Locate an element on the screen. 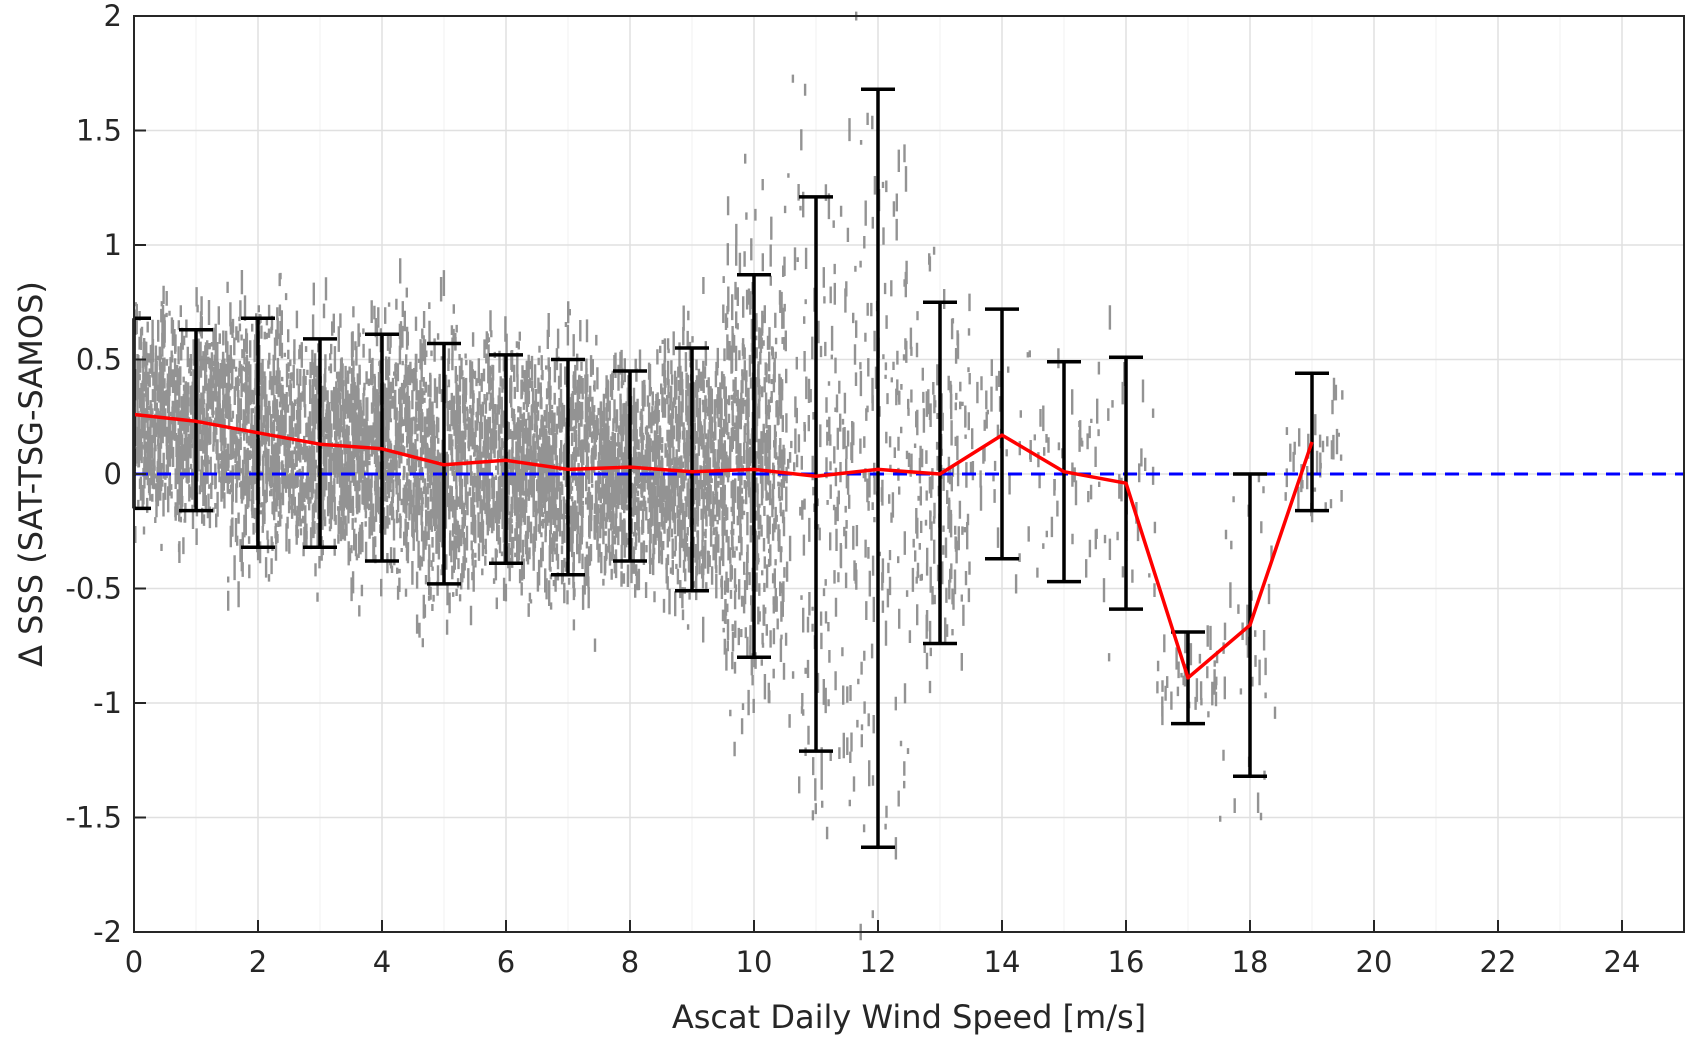 This screenshot has height=1039, width=1687. y-tick-label: -1.5 is located at coordinates (93, 818).